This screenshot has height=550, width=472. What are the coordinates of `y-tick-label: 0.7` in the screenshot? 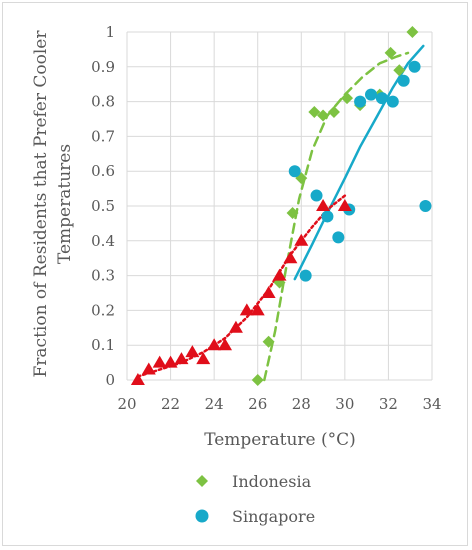 It's located at (103, 136).